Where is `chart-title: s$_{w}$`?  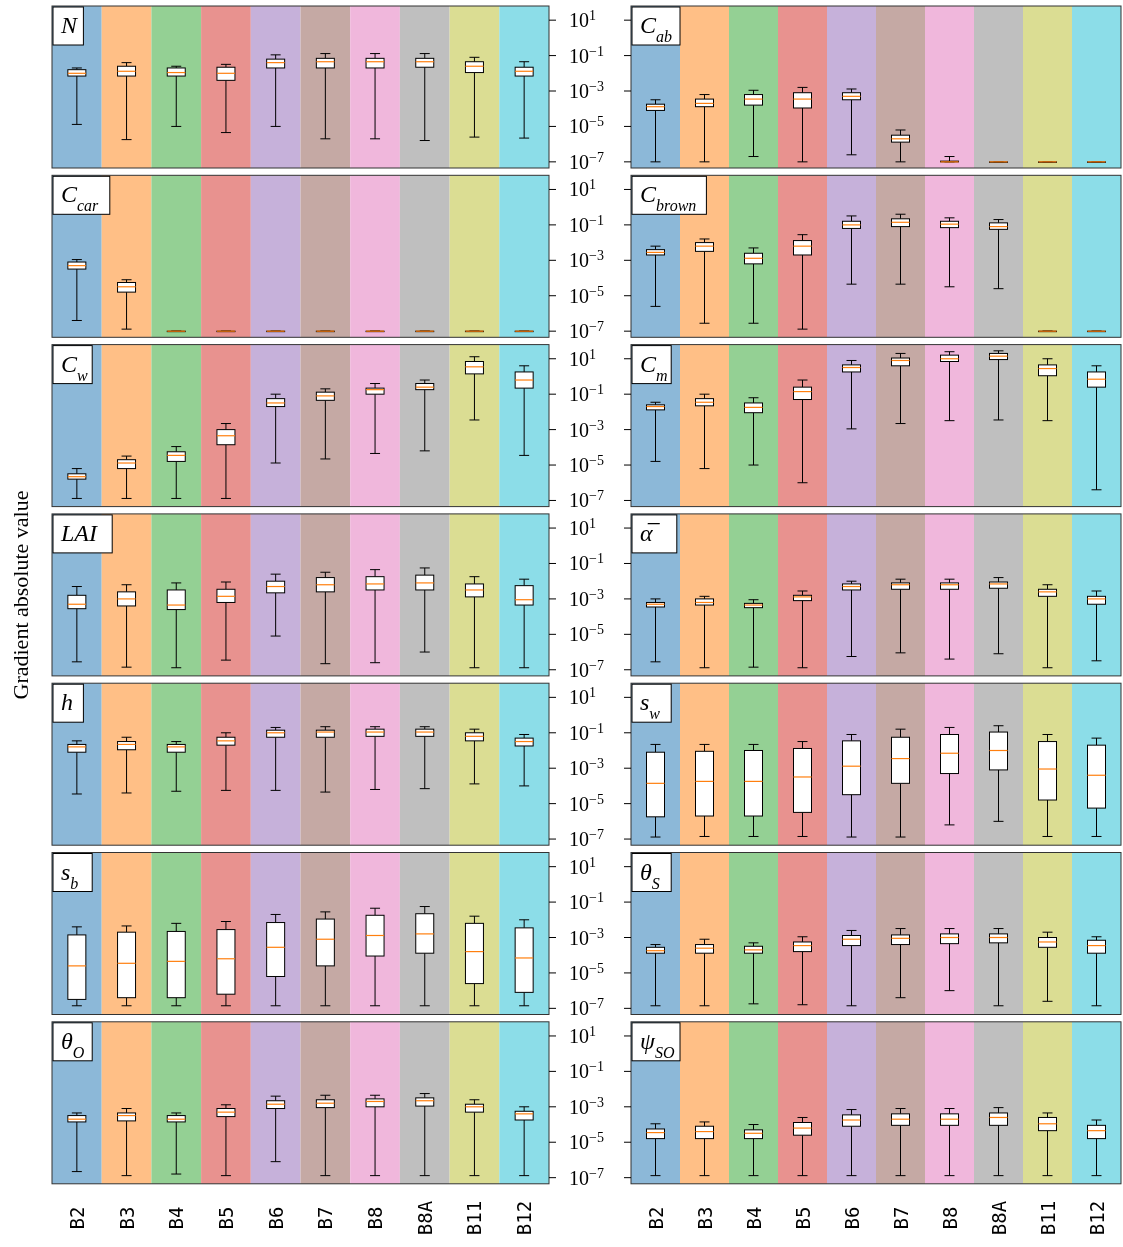
chart-title: s$_{w}$ is located at coordinates (650, 705).